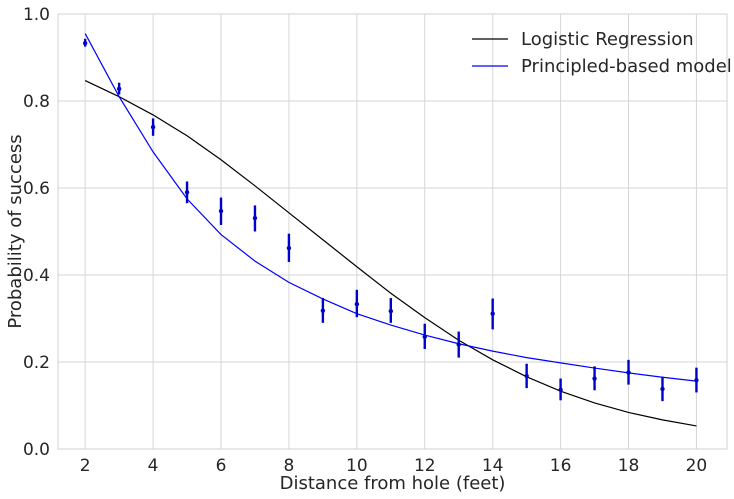 The width and height of the screenshot is (734, 499). Describe the element at coordinates (36, 102) in the screenshot. I see `y-tick-label: 0.8` at that location.